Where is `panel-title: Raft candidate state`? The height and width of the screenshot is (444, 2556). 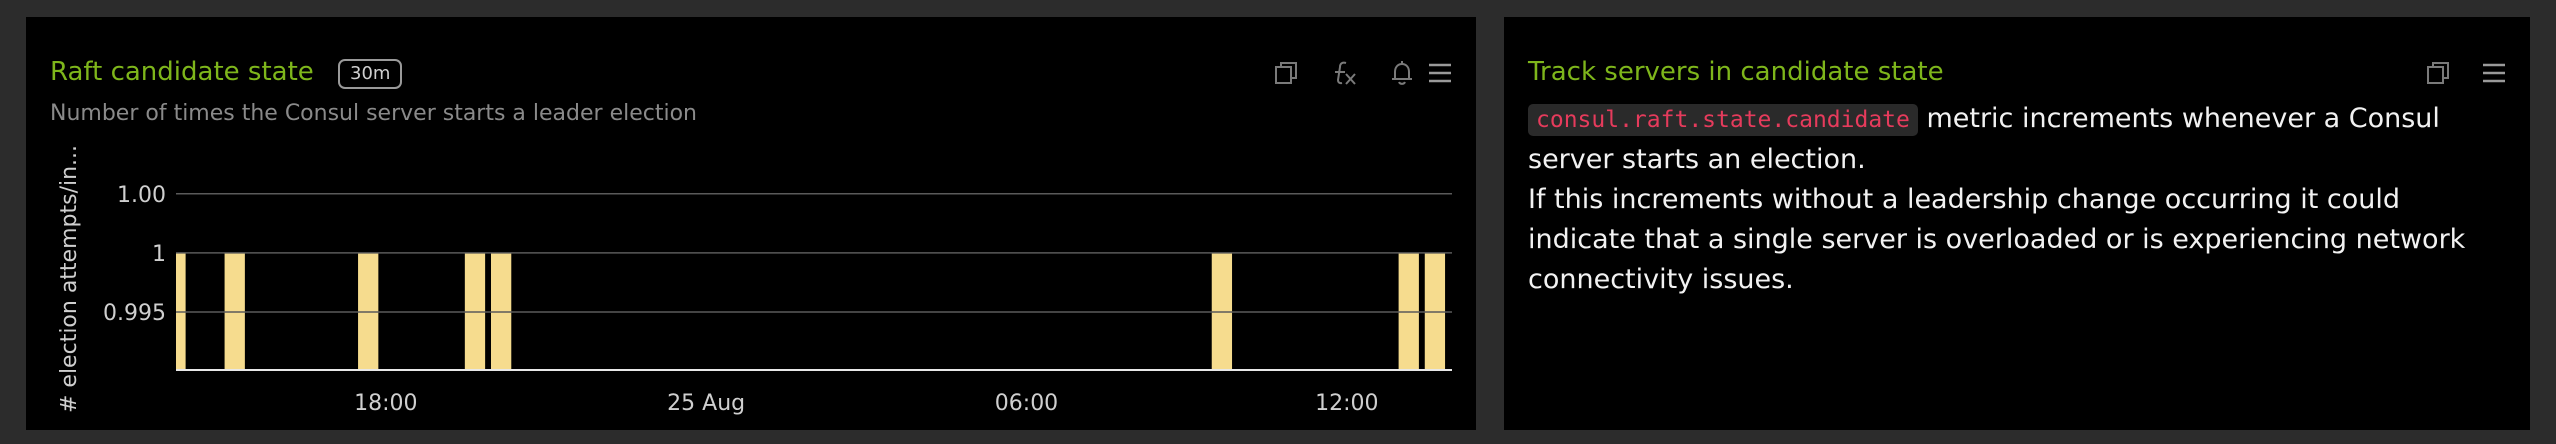
panel-title: Raft candidate state is located at coordinates (182, 72).